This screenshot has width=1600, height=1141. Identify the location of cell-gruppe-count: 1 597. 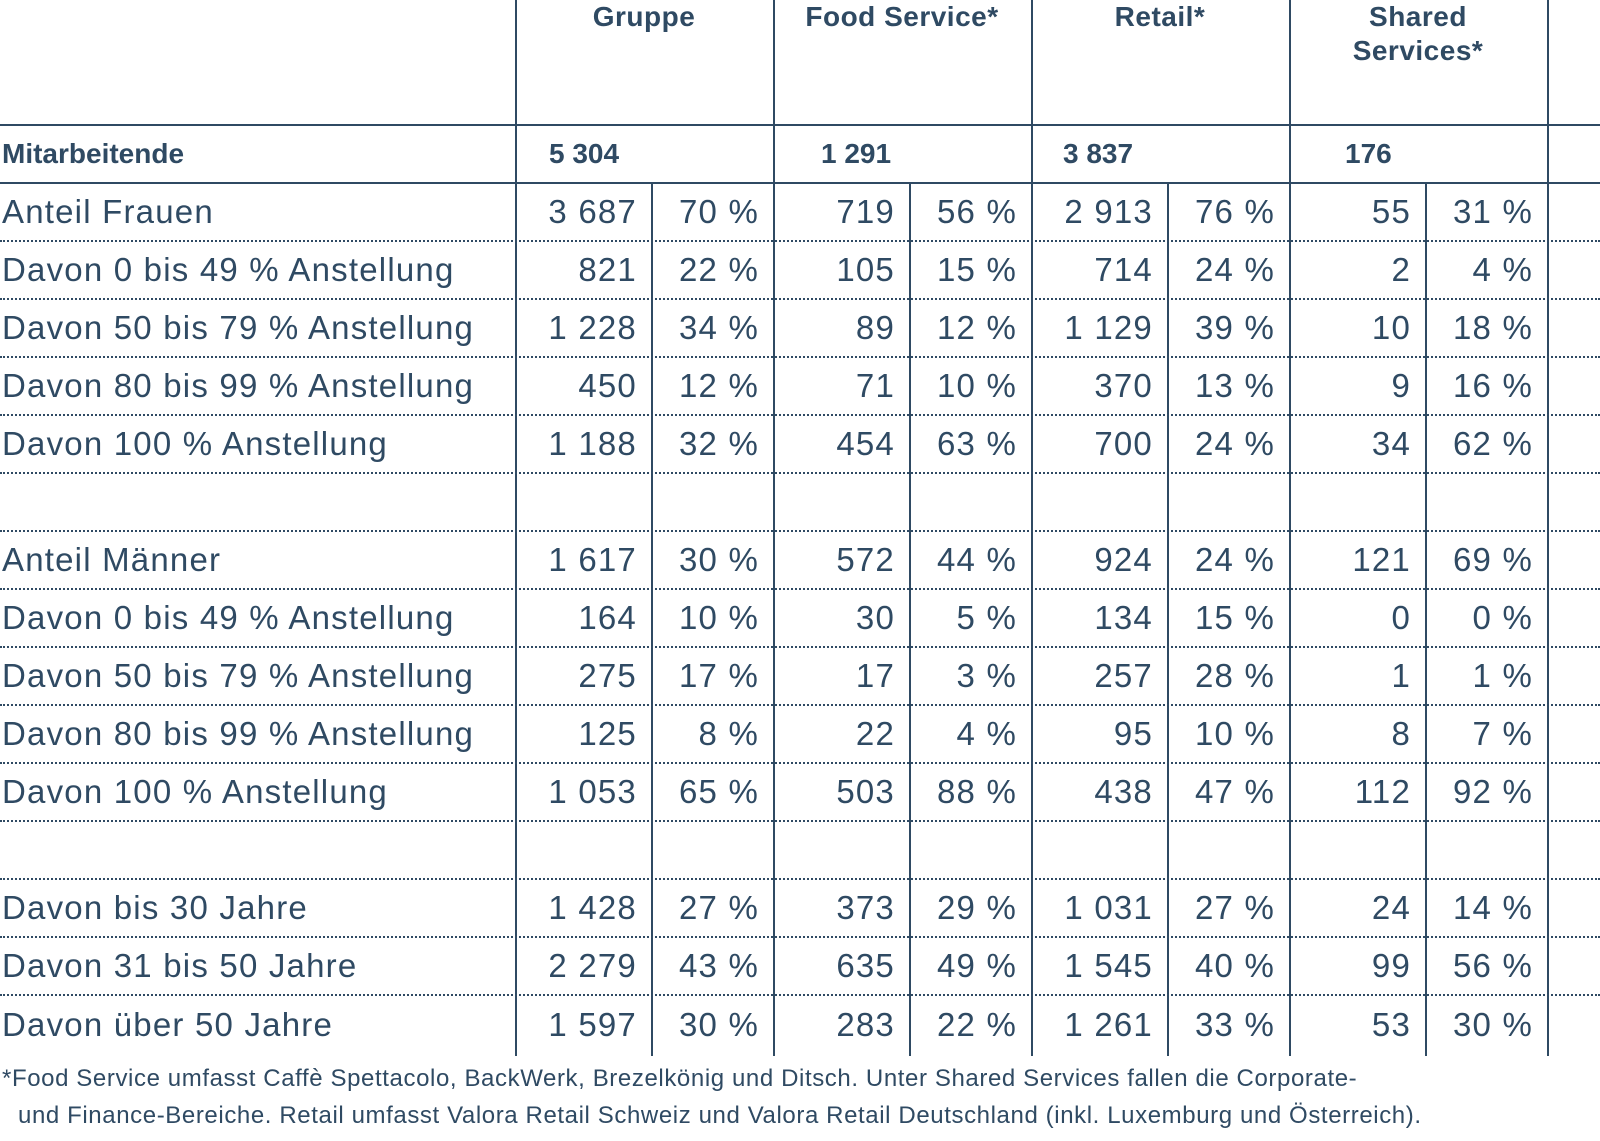
(592, 1024).